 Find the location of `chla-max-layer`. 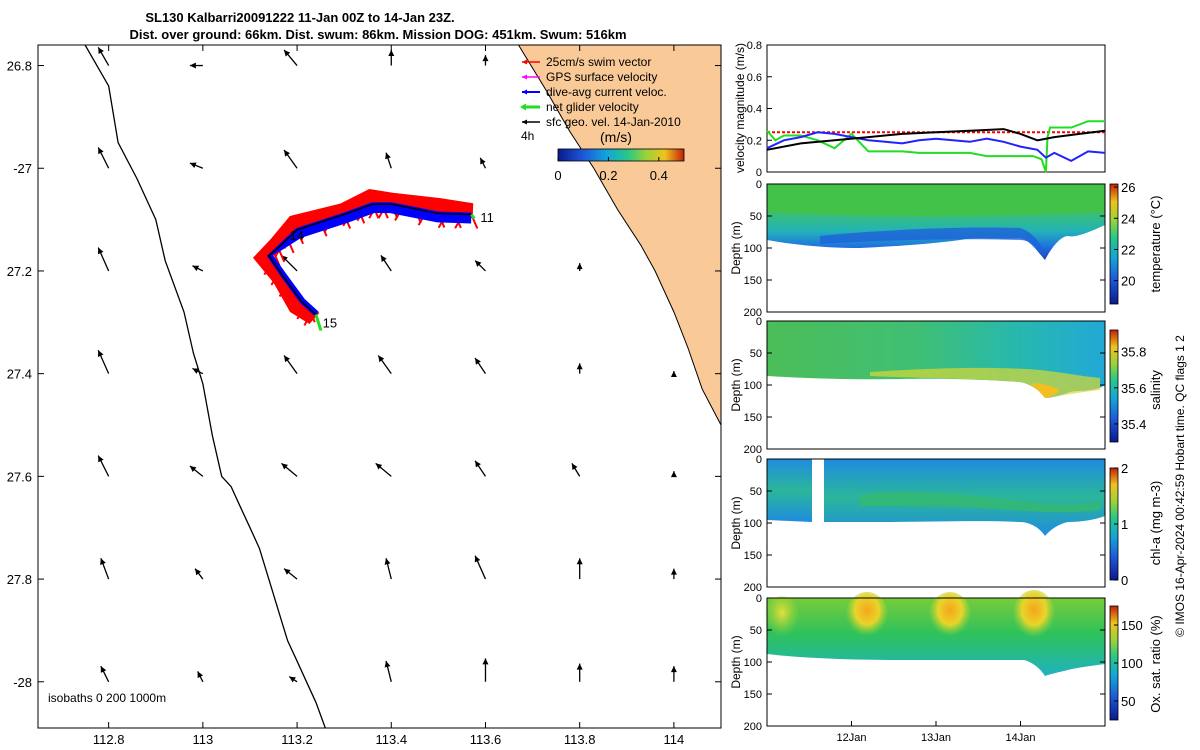

chla-max-layer is located at coordinates (980, 502).